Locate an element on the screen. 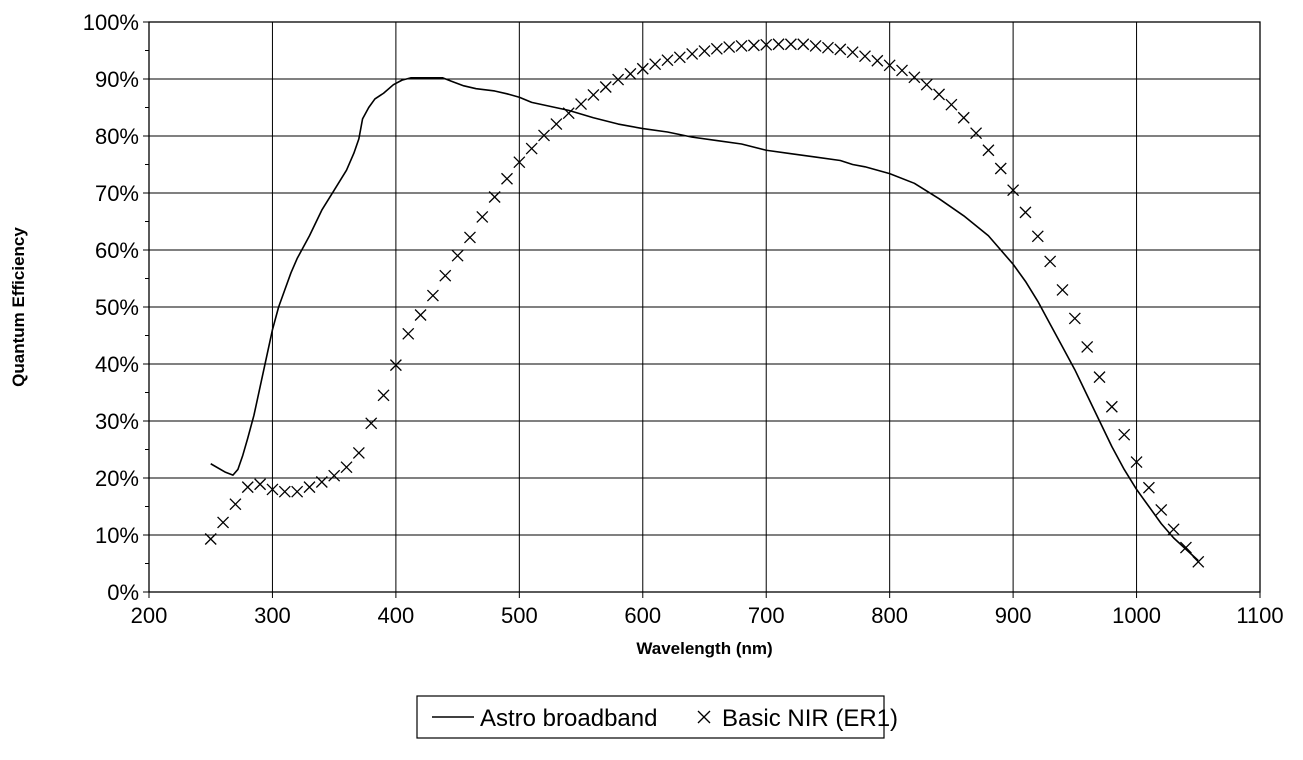  x-tick-label: 900 is located at coordinates (1013, 615).